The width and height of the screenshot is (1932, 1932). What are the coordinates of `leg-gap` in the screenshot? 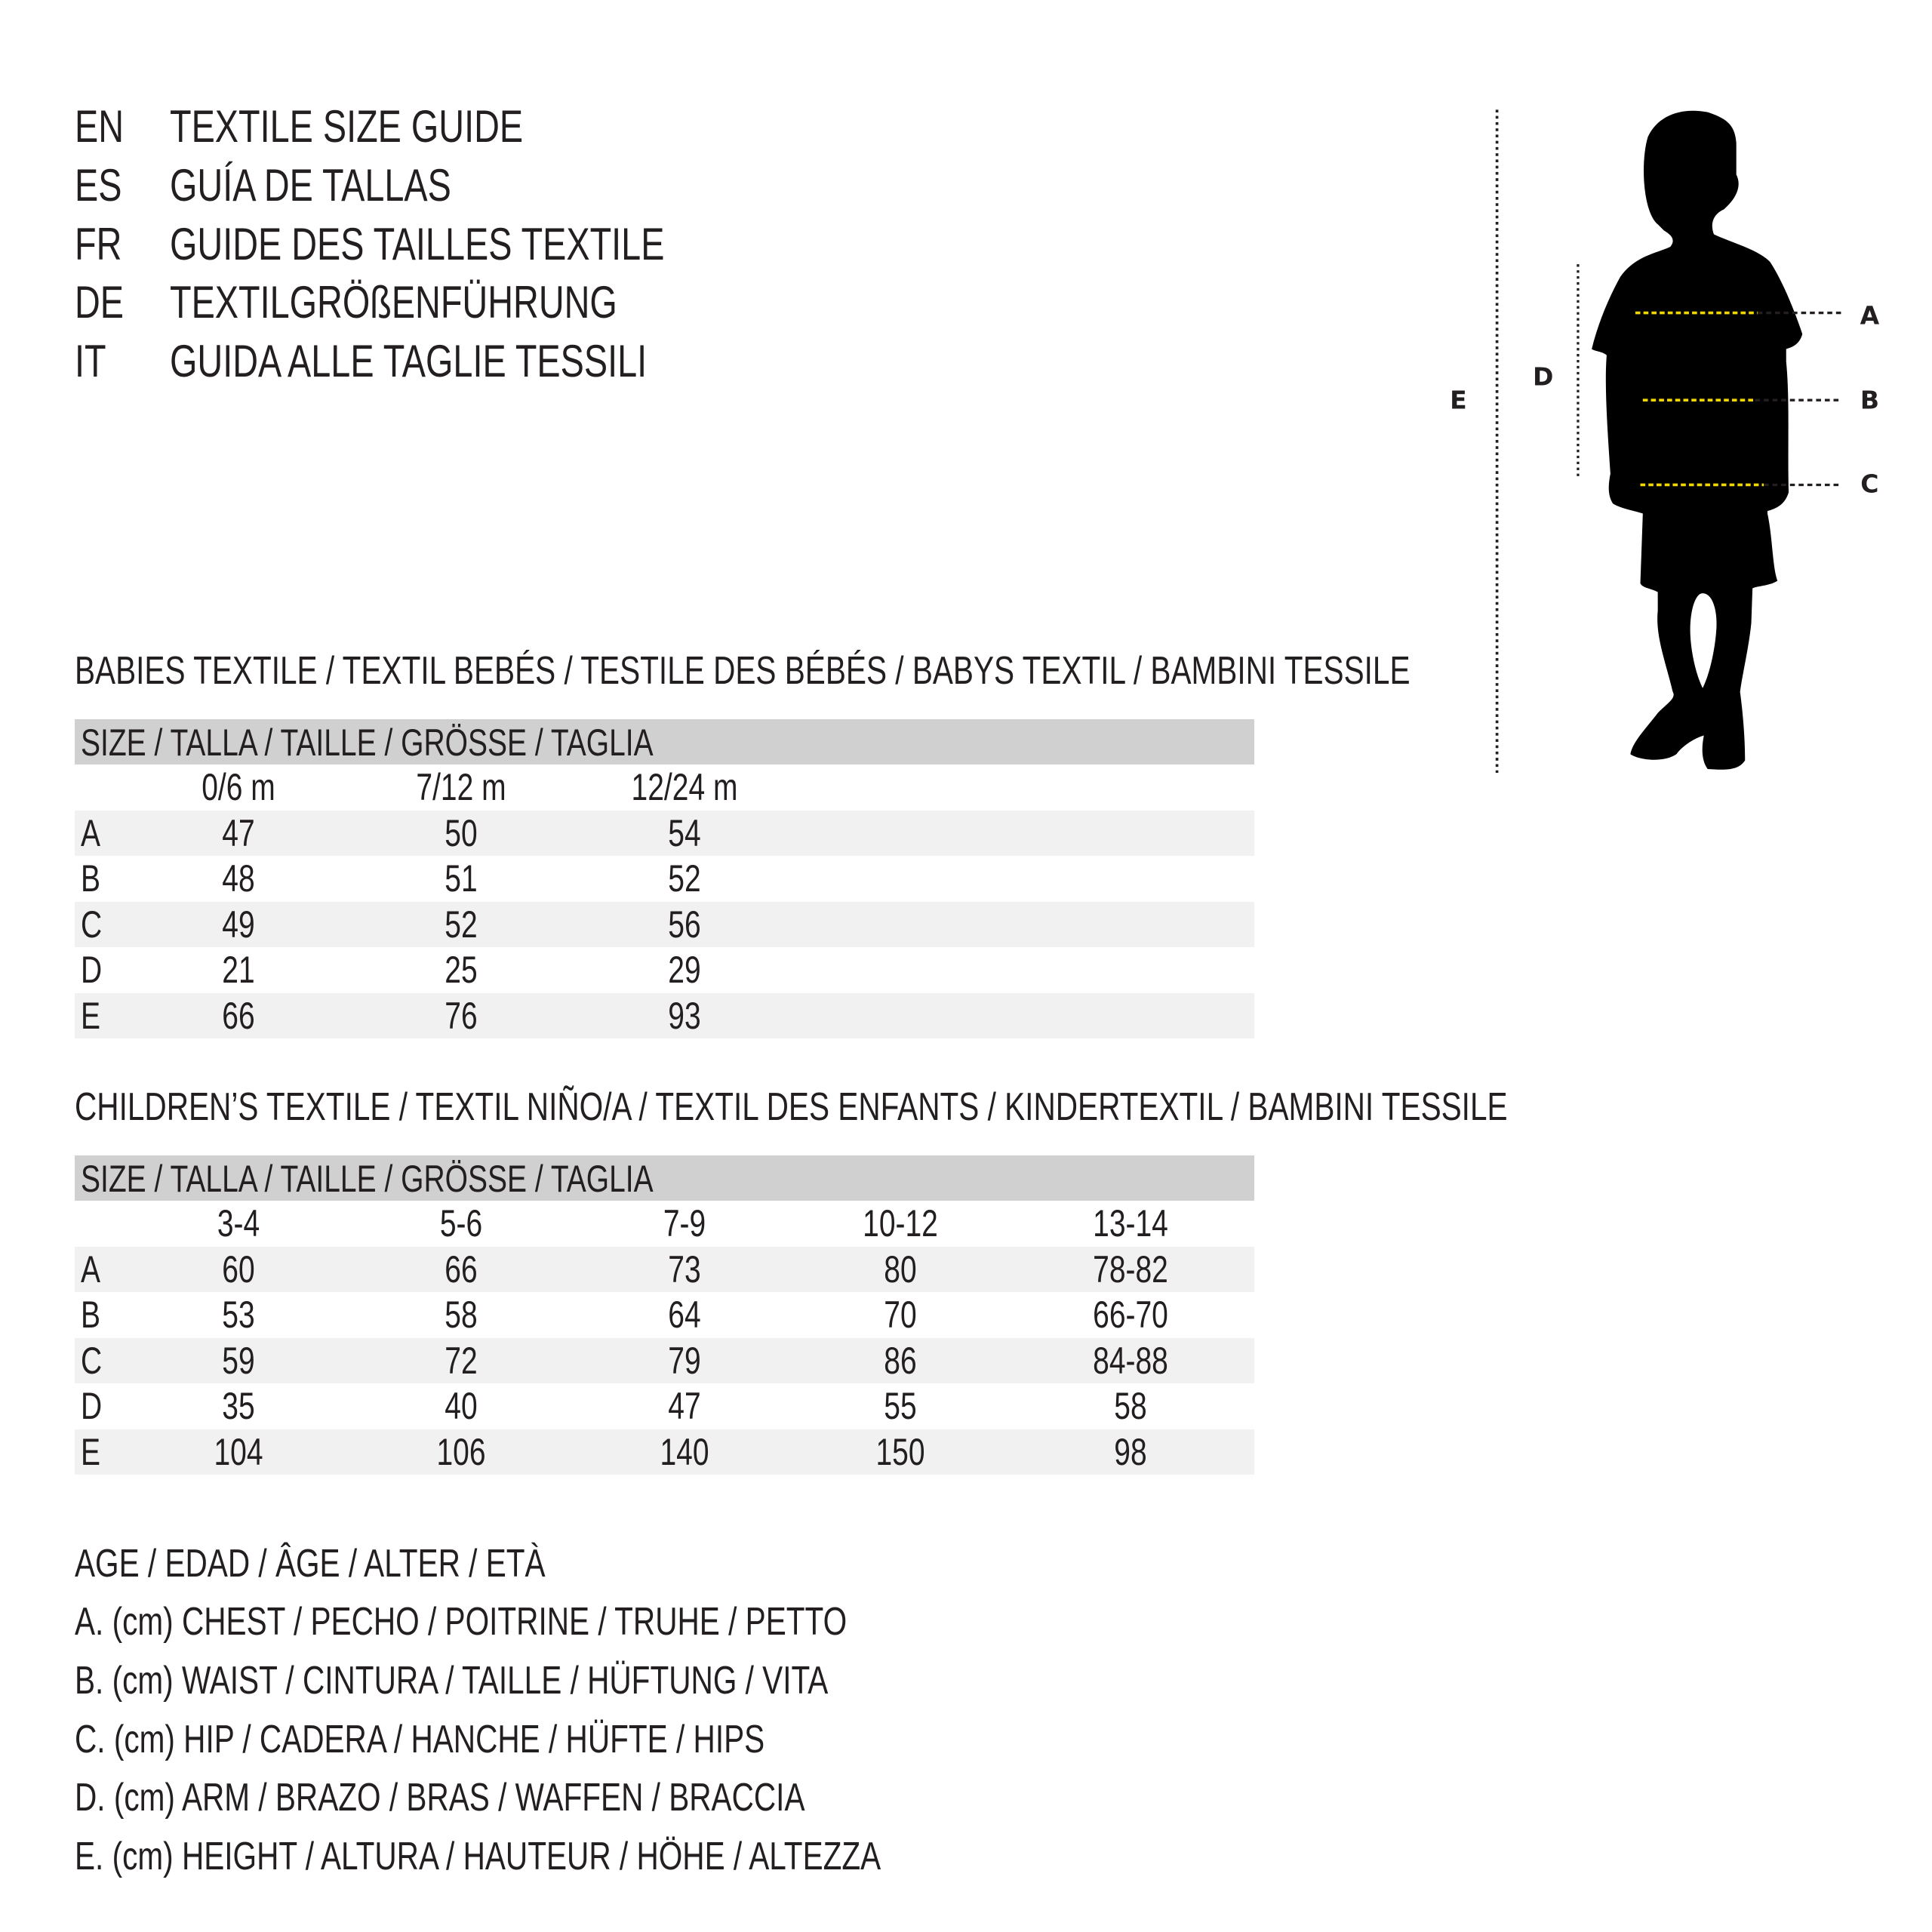 It's located at (1703, 640).